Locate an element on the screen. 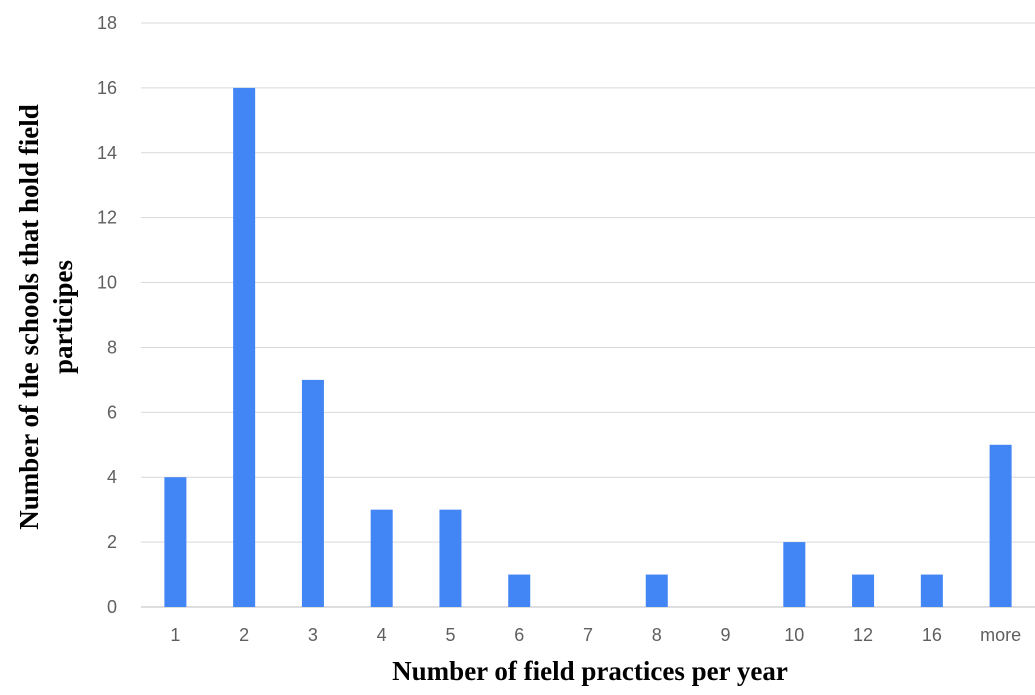 The height and width of the screenshot is (695, 1035). y-tick-label: 10 is located at coordinates (107, 283).